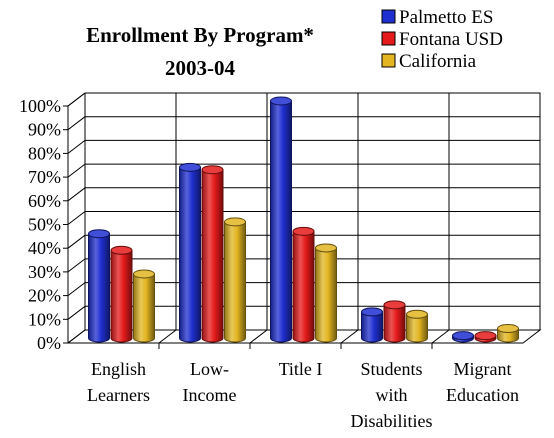  Describe the element at coordinates (76, 99) in the screenshot. I see `wall-top-edge` at that location.